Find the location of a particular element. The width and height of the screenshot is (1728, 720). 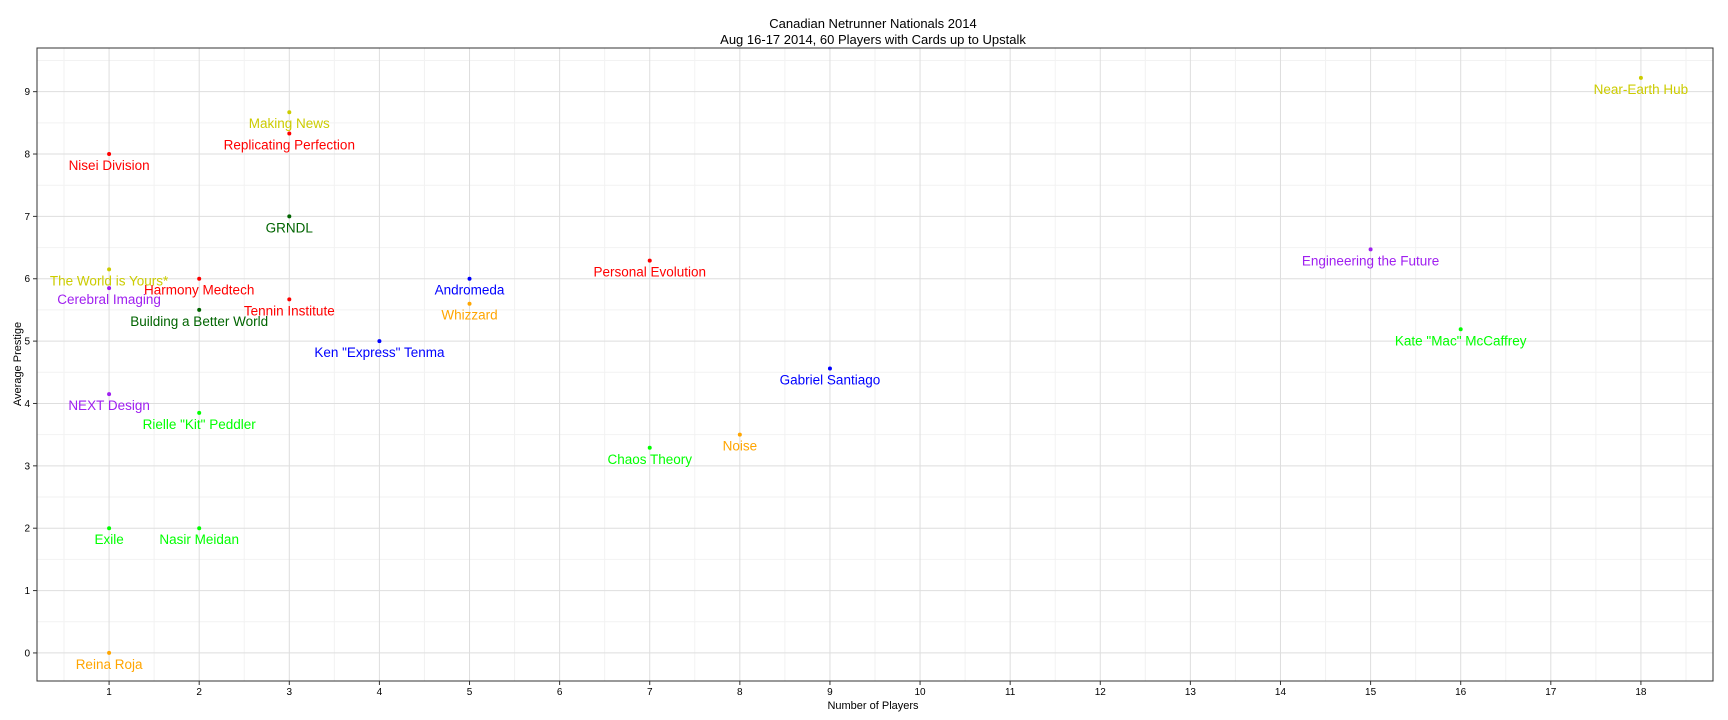

point-label: Nisei Division is located at coordinates (109, 165).